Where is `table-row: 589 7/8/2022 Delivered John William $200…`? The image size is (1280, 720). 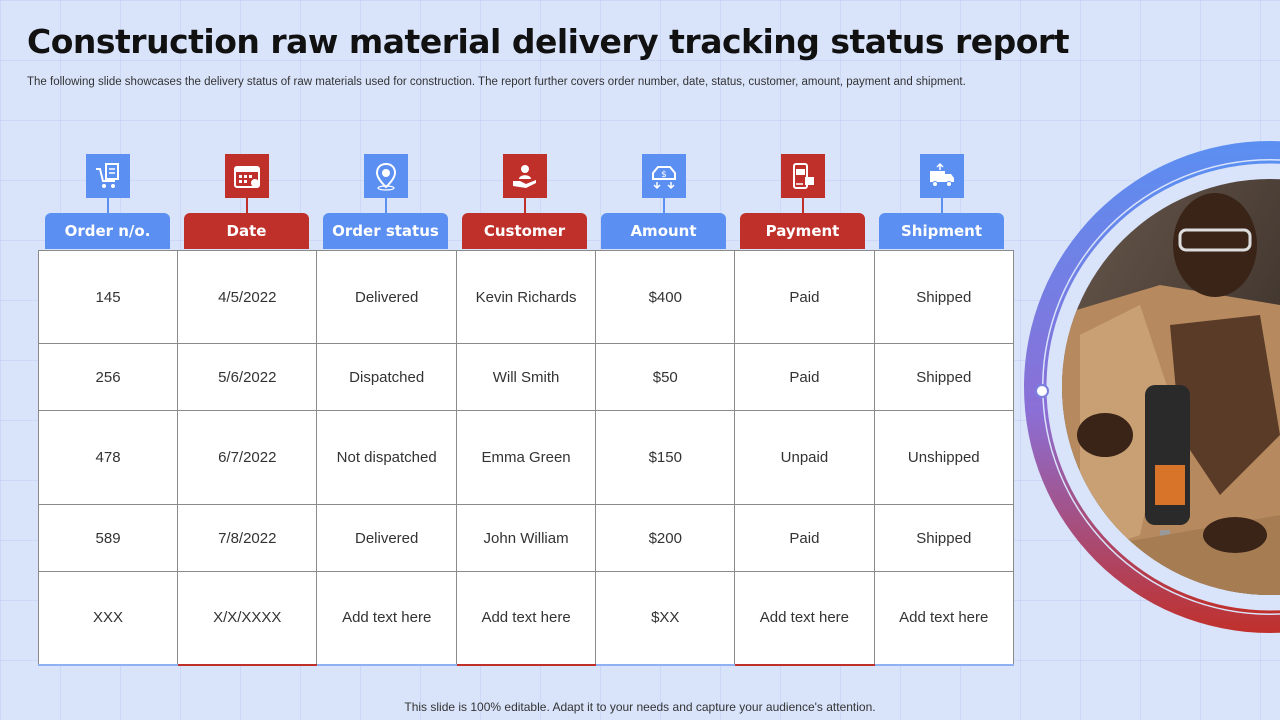
table-row: 589 7/8/2022 Delivered John William $200… is located at coordinates (526, 538).